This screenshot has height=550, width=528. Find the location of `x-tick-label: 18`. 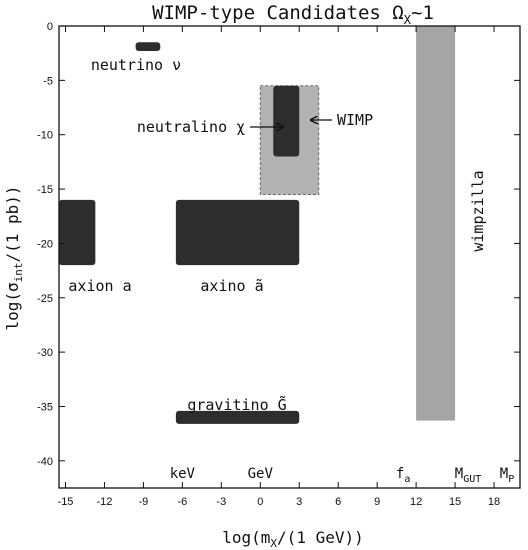

x-tick-label: 18 is located at coordinates (494, 502).